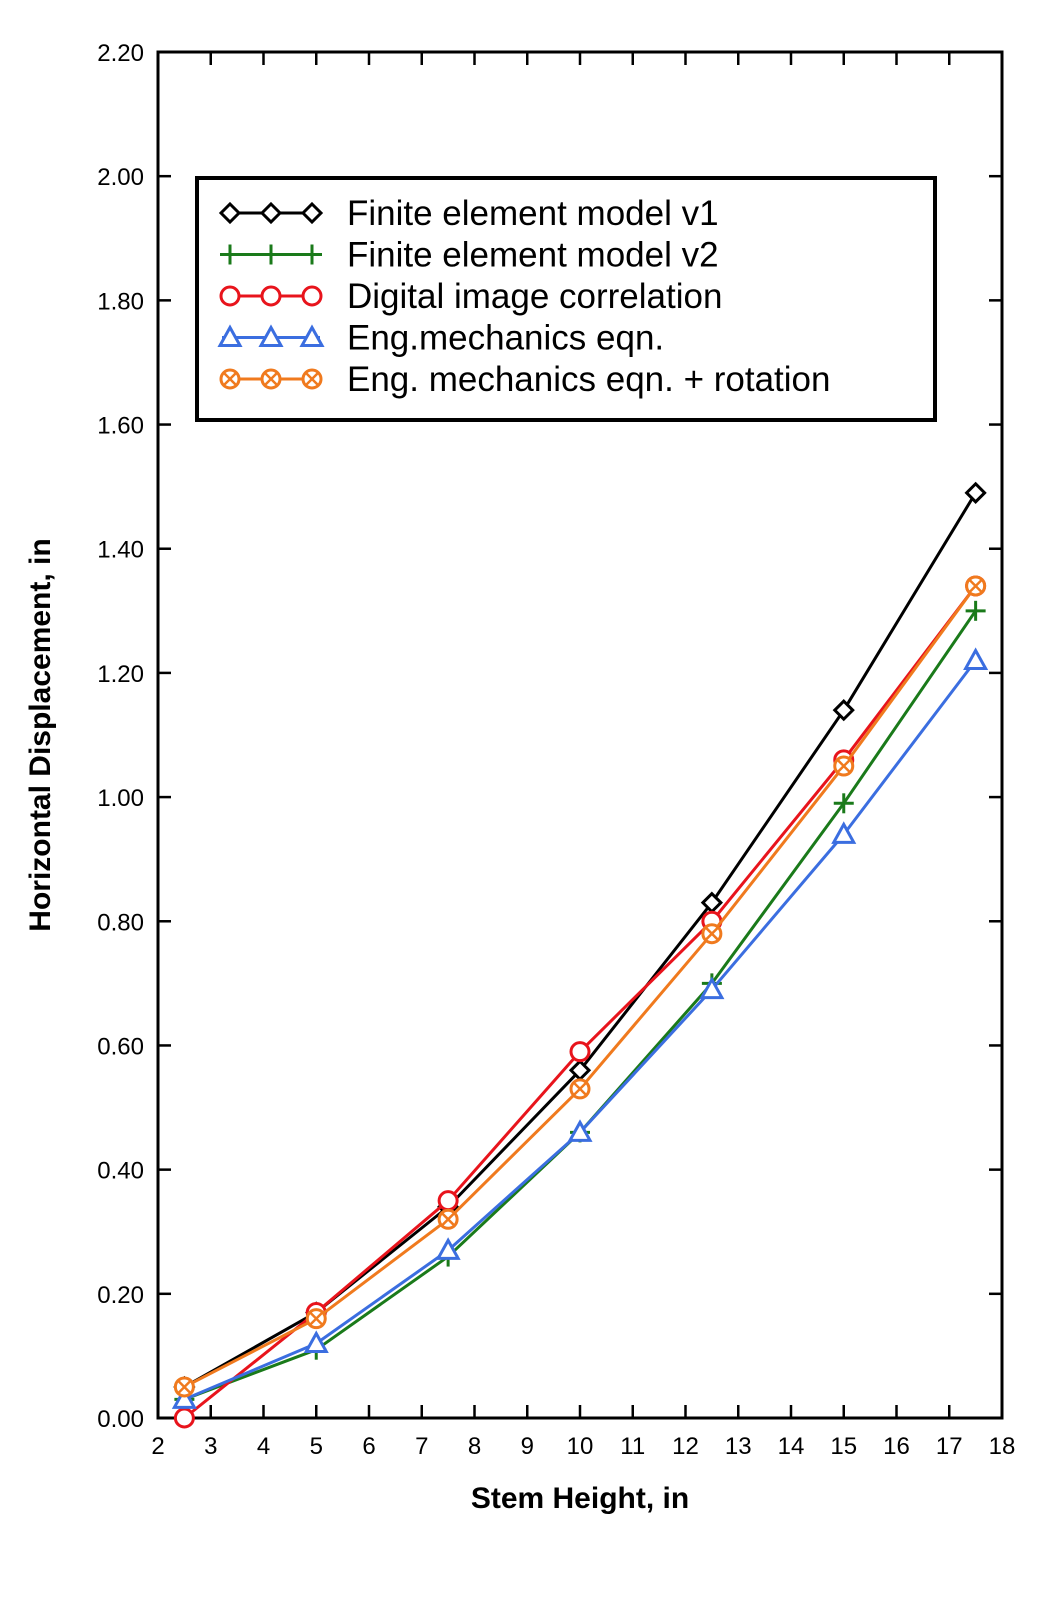  I want to click on y-tick-label: 0.00, so click(120, 1419).